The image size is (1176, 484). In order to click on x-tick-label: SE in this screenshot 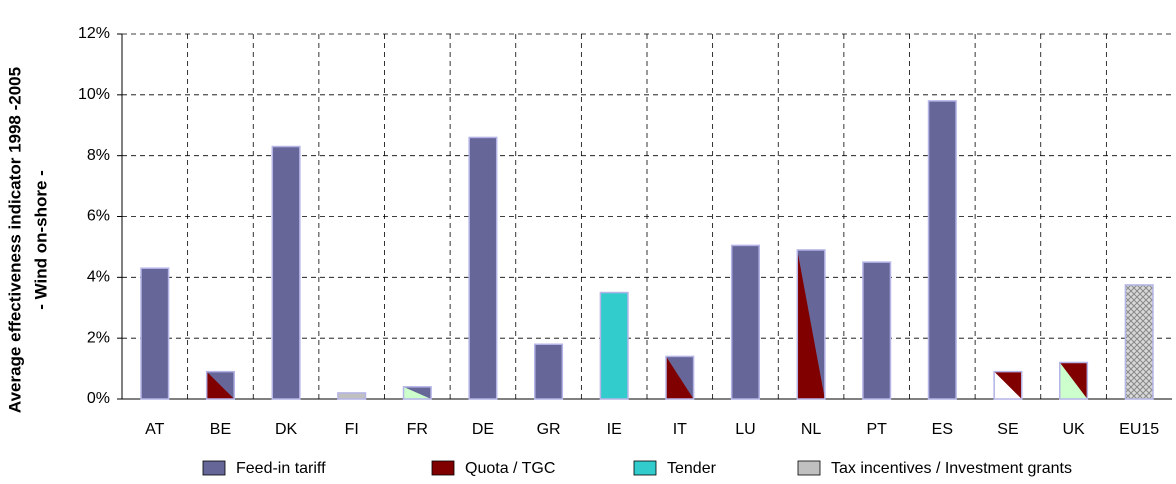, I will do `click(1007, 429)`.